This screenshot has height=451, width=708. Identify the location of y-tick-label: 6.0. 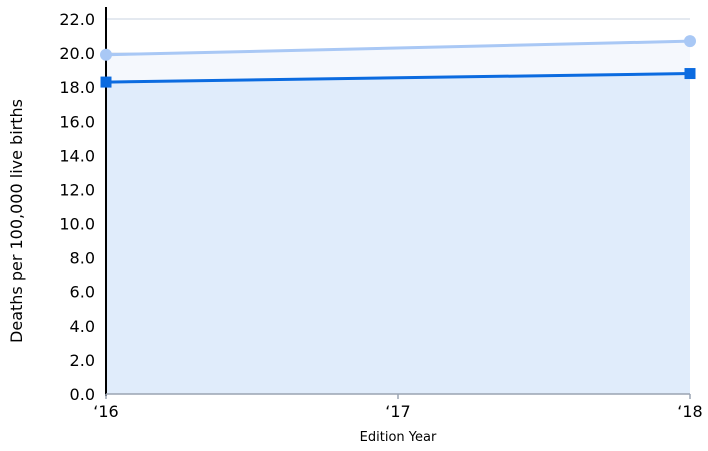
(82, 292).